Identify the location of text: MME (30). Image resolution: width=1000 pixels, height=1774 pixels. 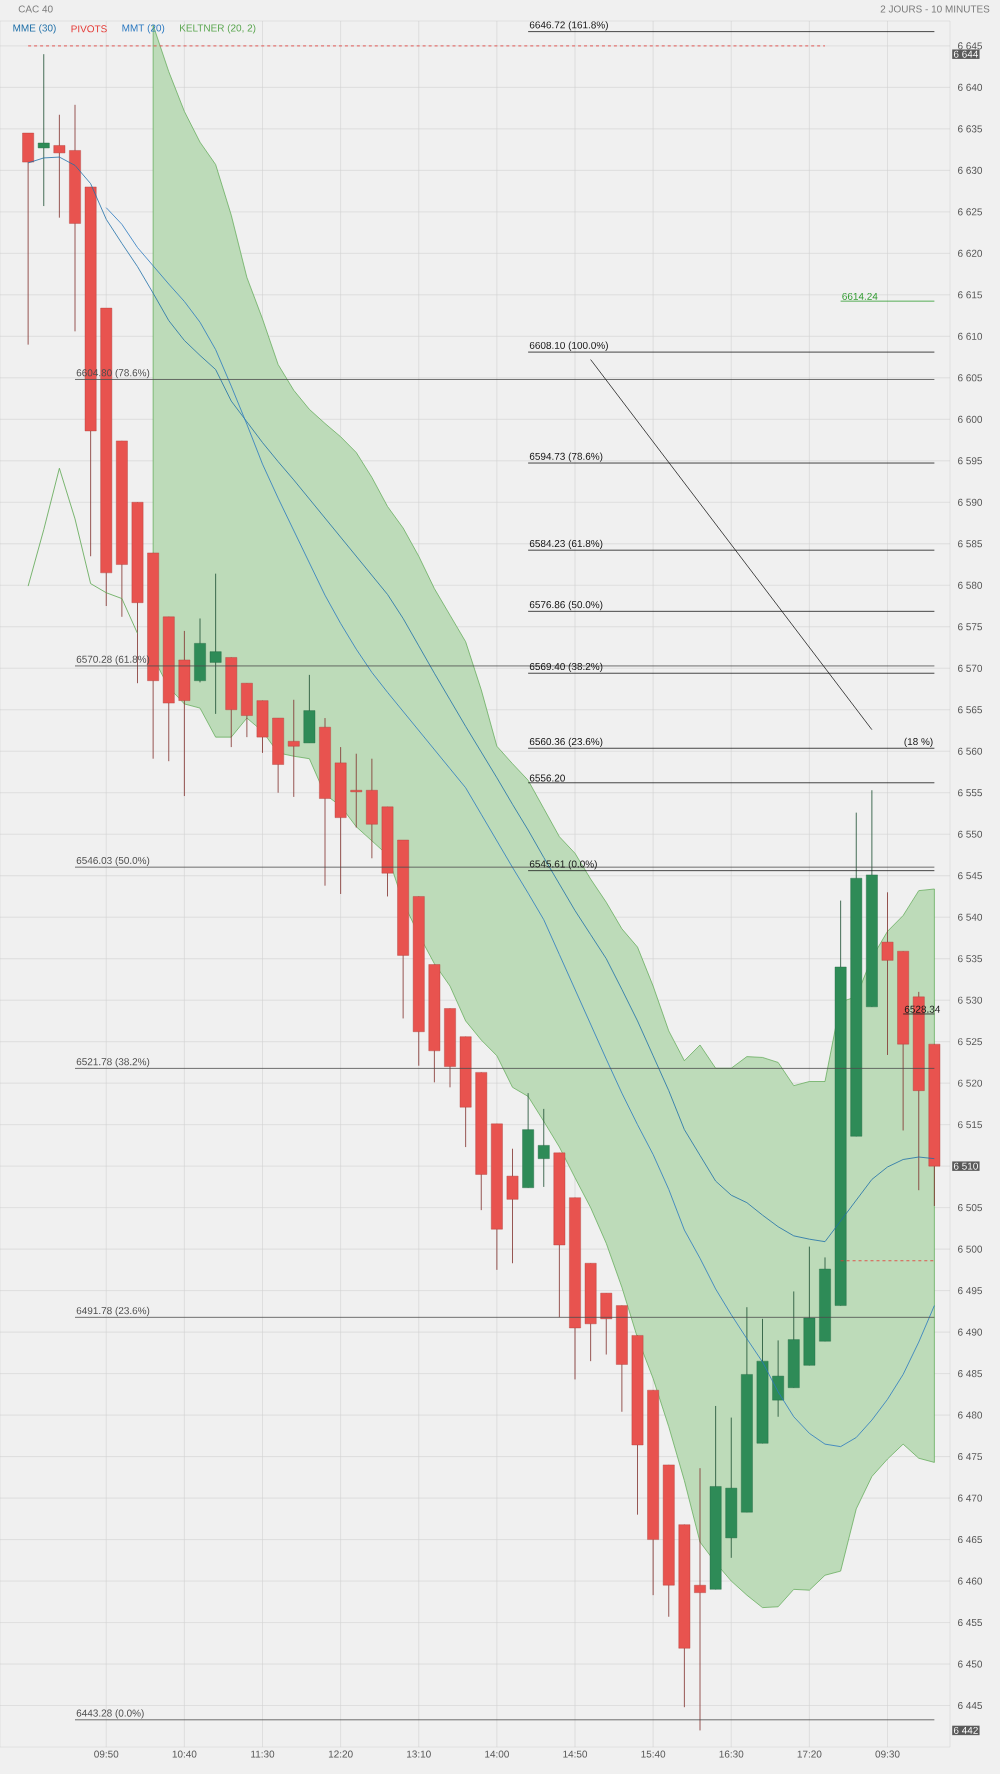
(34, 29).